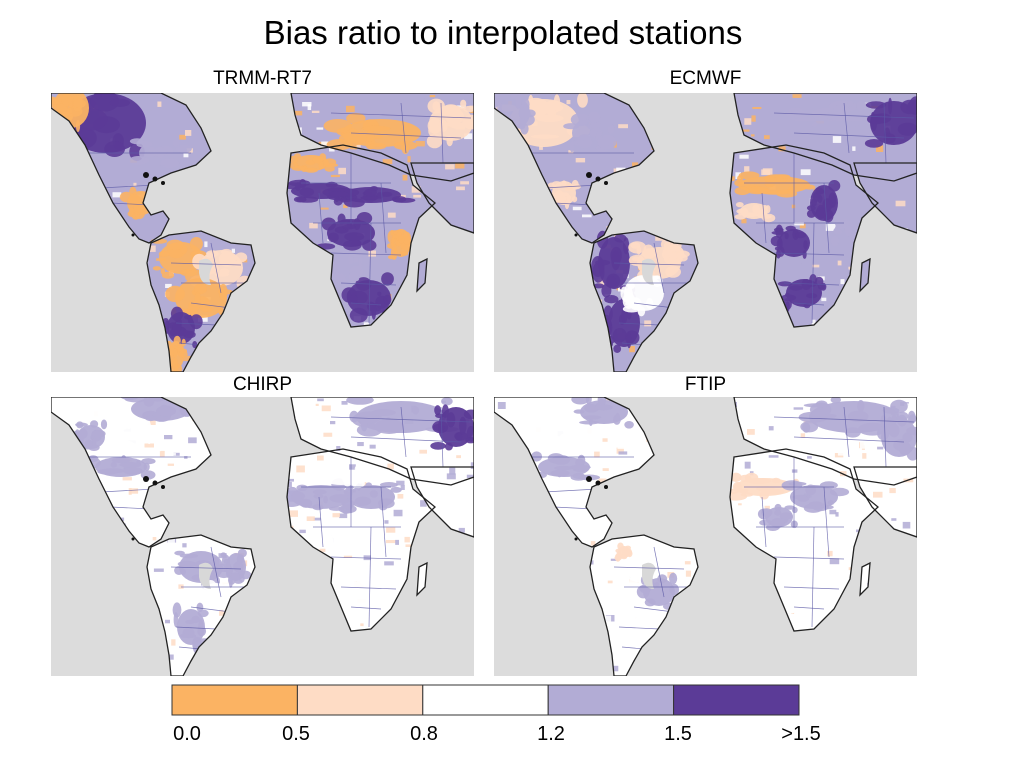 The width and height of the screenshot is (1024, 768). What do you see at coordinates (262, 384) in the screenshot?
I see `panel-title-chirp: CHIRP` at bounding box center [262, 384].